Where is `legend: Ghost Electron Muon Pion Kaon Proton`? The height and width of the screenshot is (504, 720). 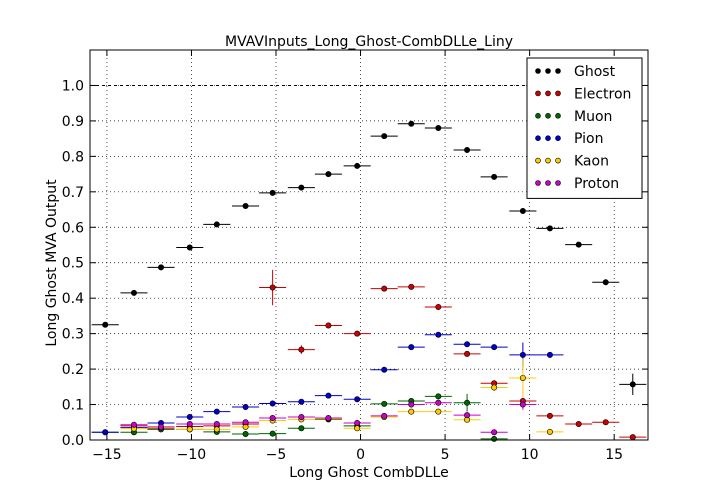 legend: Ghost Electron Muon Pion Kaon Proton is located at coordinates (584, 128).